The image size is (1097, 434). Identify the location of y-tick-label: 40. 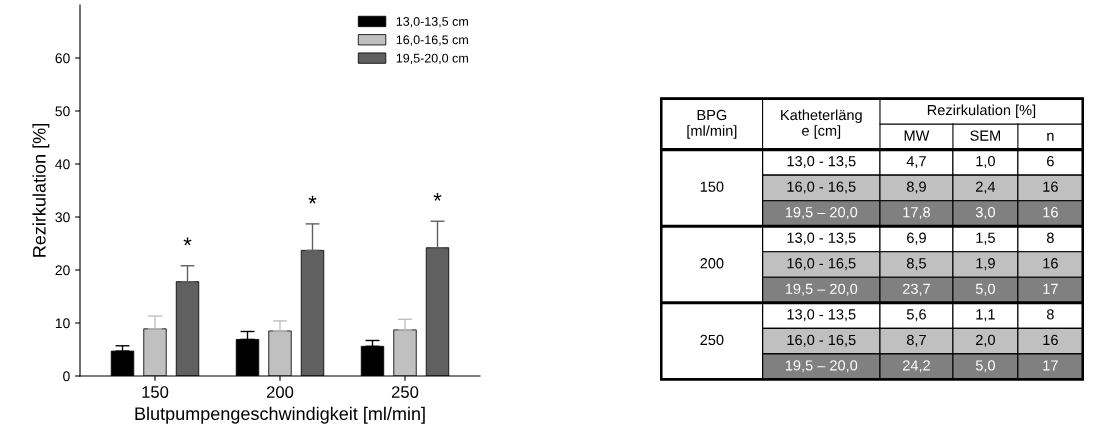
(62, 164).